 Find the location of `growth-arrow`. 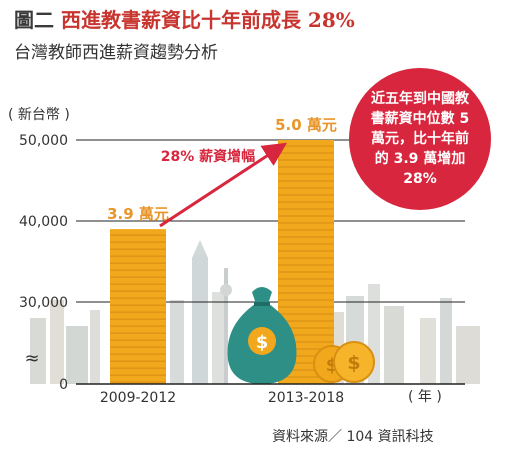

growth-arrow is located at coordinates (223, 185).